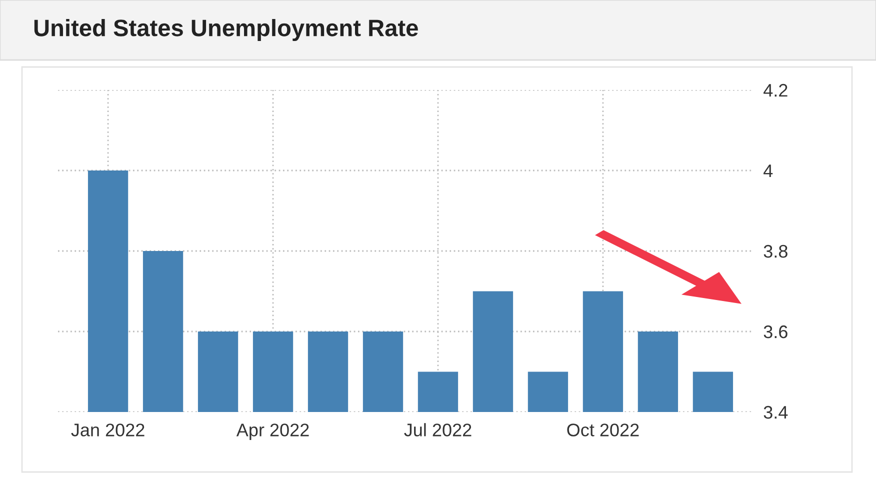 This screenshot has width=876, height=480. I want to click on y-tick-label: 4, so click(768, 171).